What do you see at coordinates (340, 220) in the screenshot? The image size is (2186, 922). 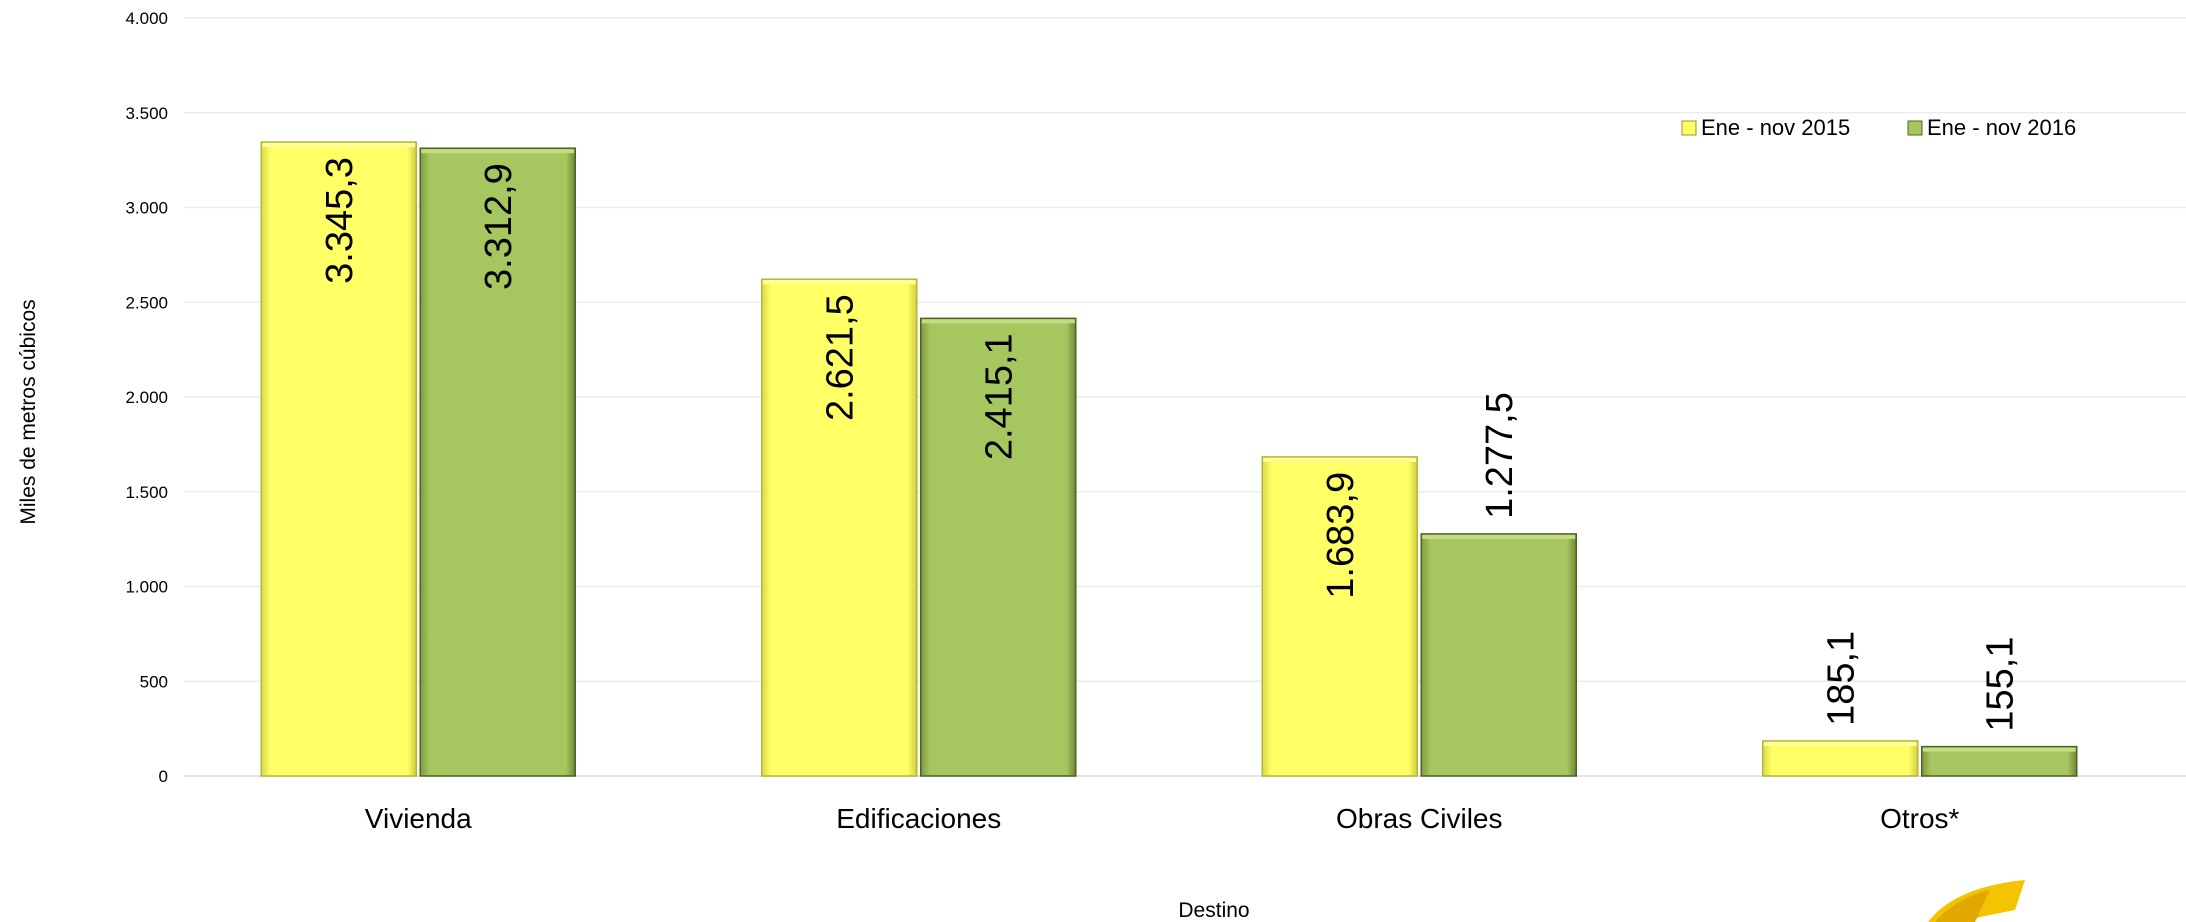 I see `data-label: 3.345,3` at bounding box center [340, 220].